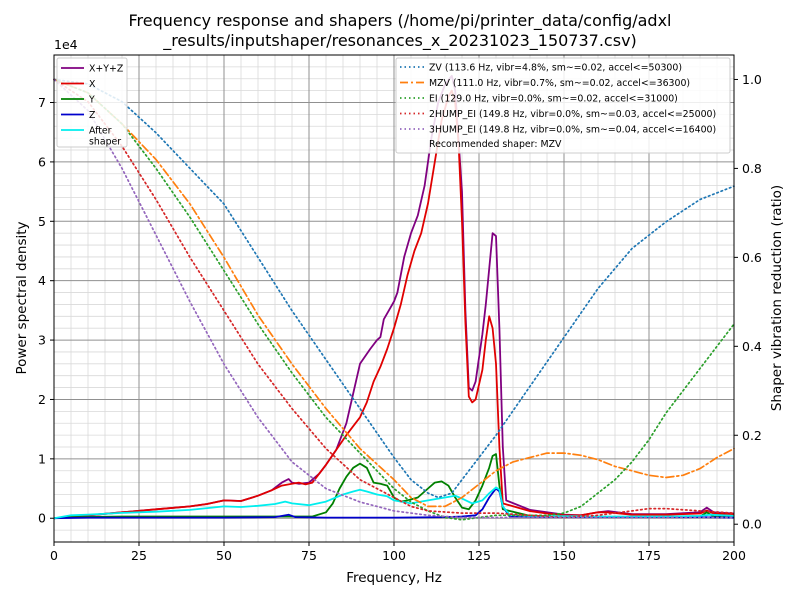 This screenshot has width=800, height=600. What do you see at coordinates (42, 161) in the screenshot?
I see `y-tick-label: 6` at bounding box center [42, 161].